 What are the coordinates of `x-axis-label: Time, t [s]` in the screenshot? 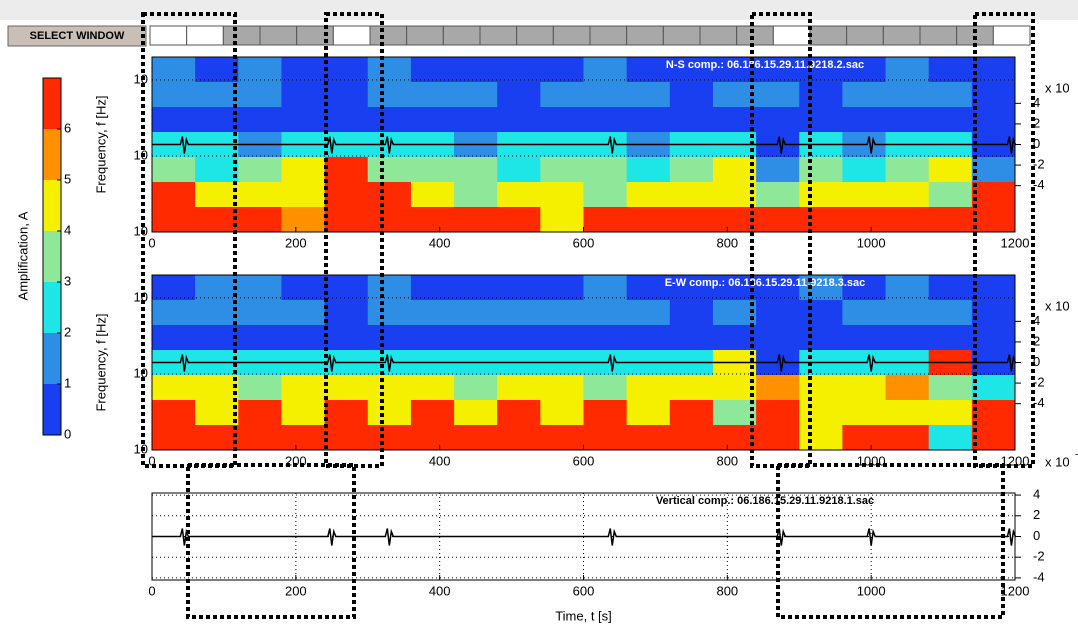 It's located at (583, 615).